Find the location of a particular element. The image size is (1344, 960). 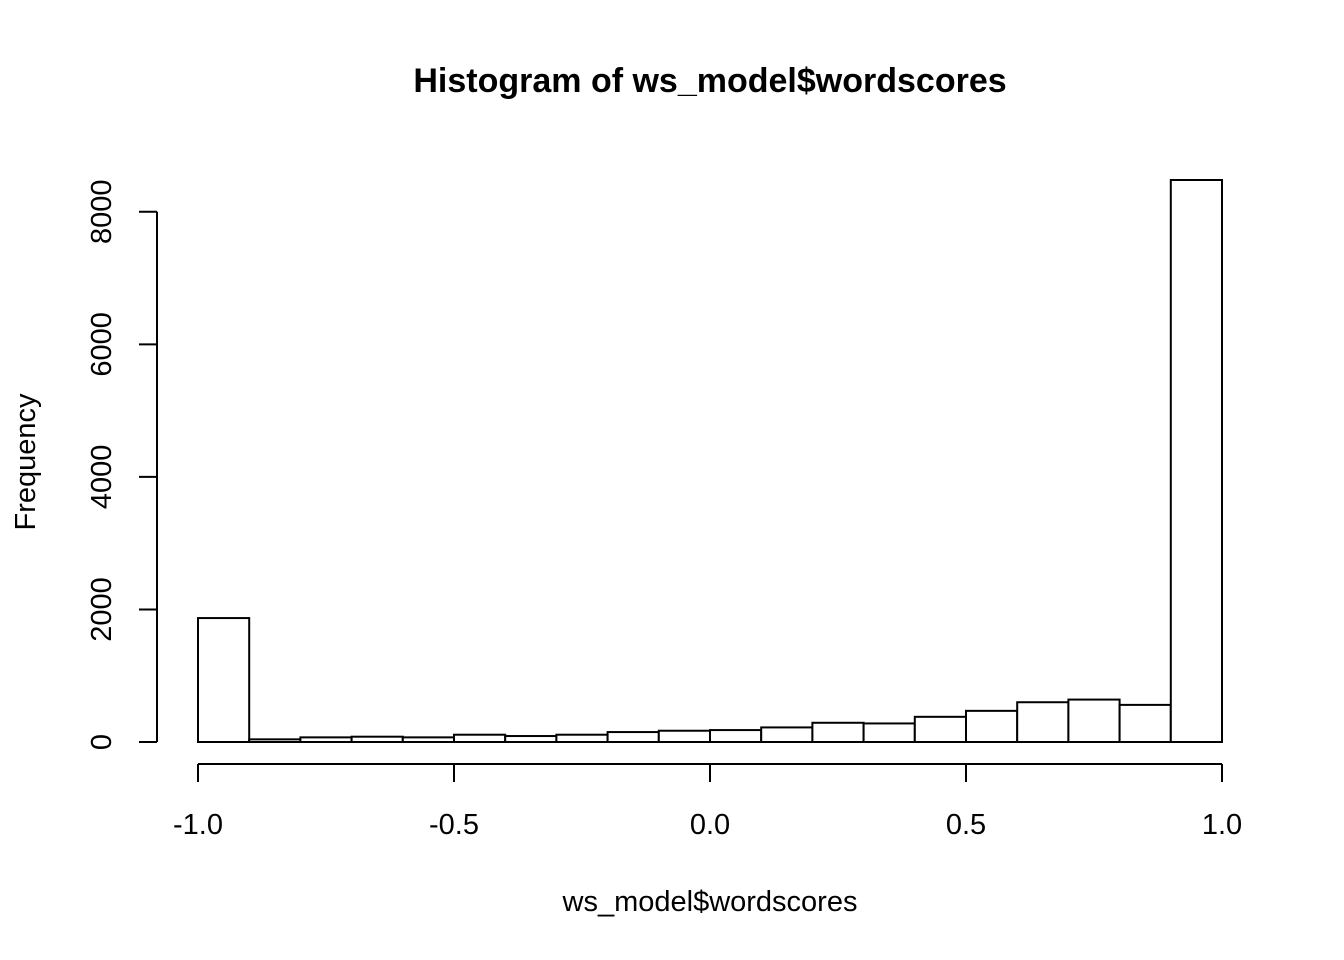

x-tick-label: 1.0 is located at coordinates (1222, 825).